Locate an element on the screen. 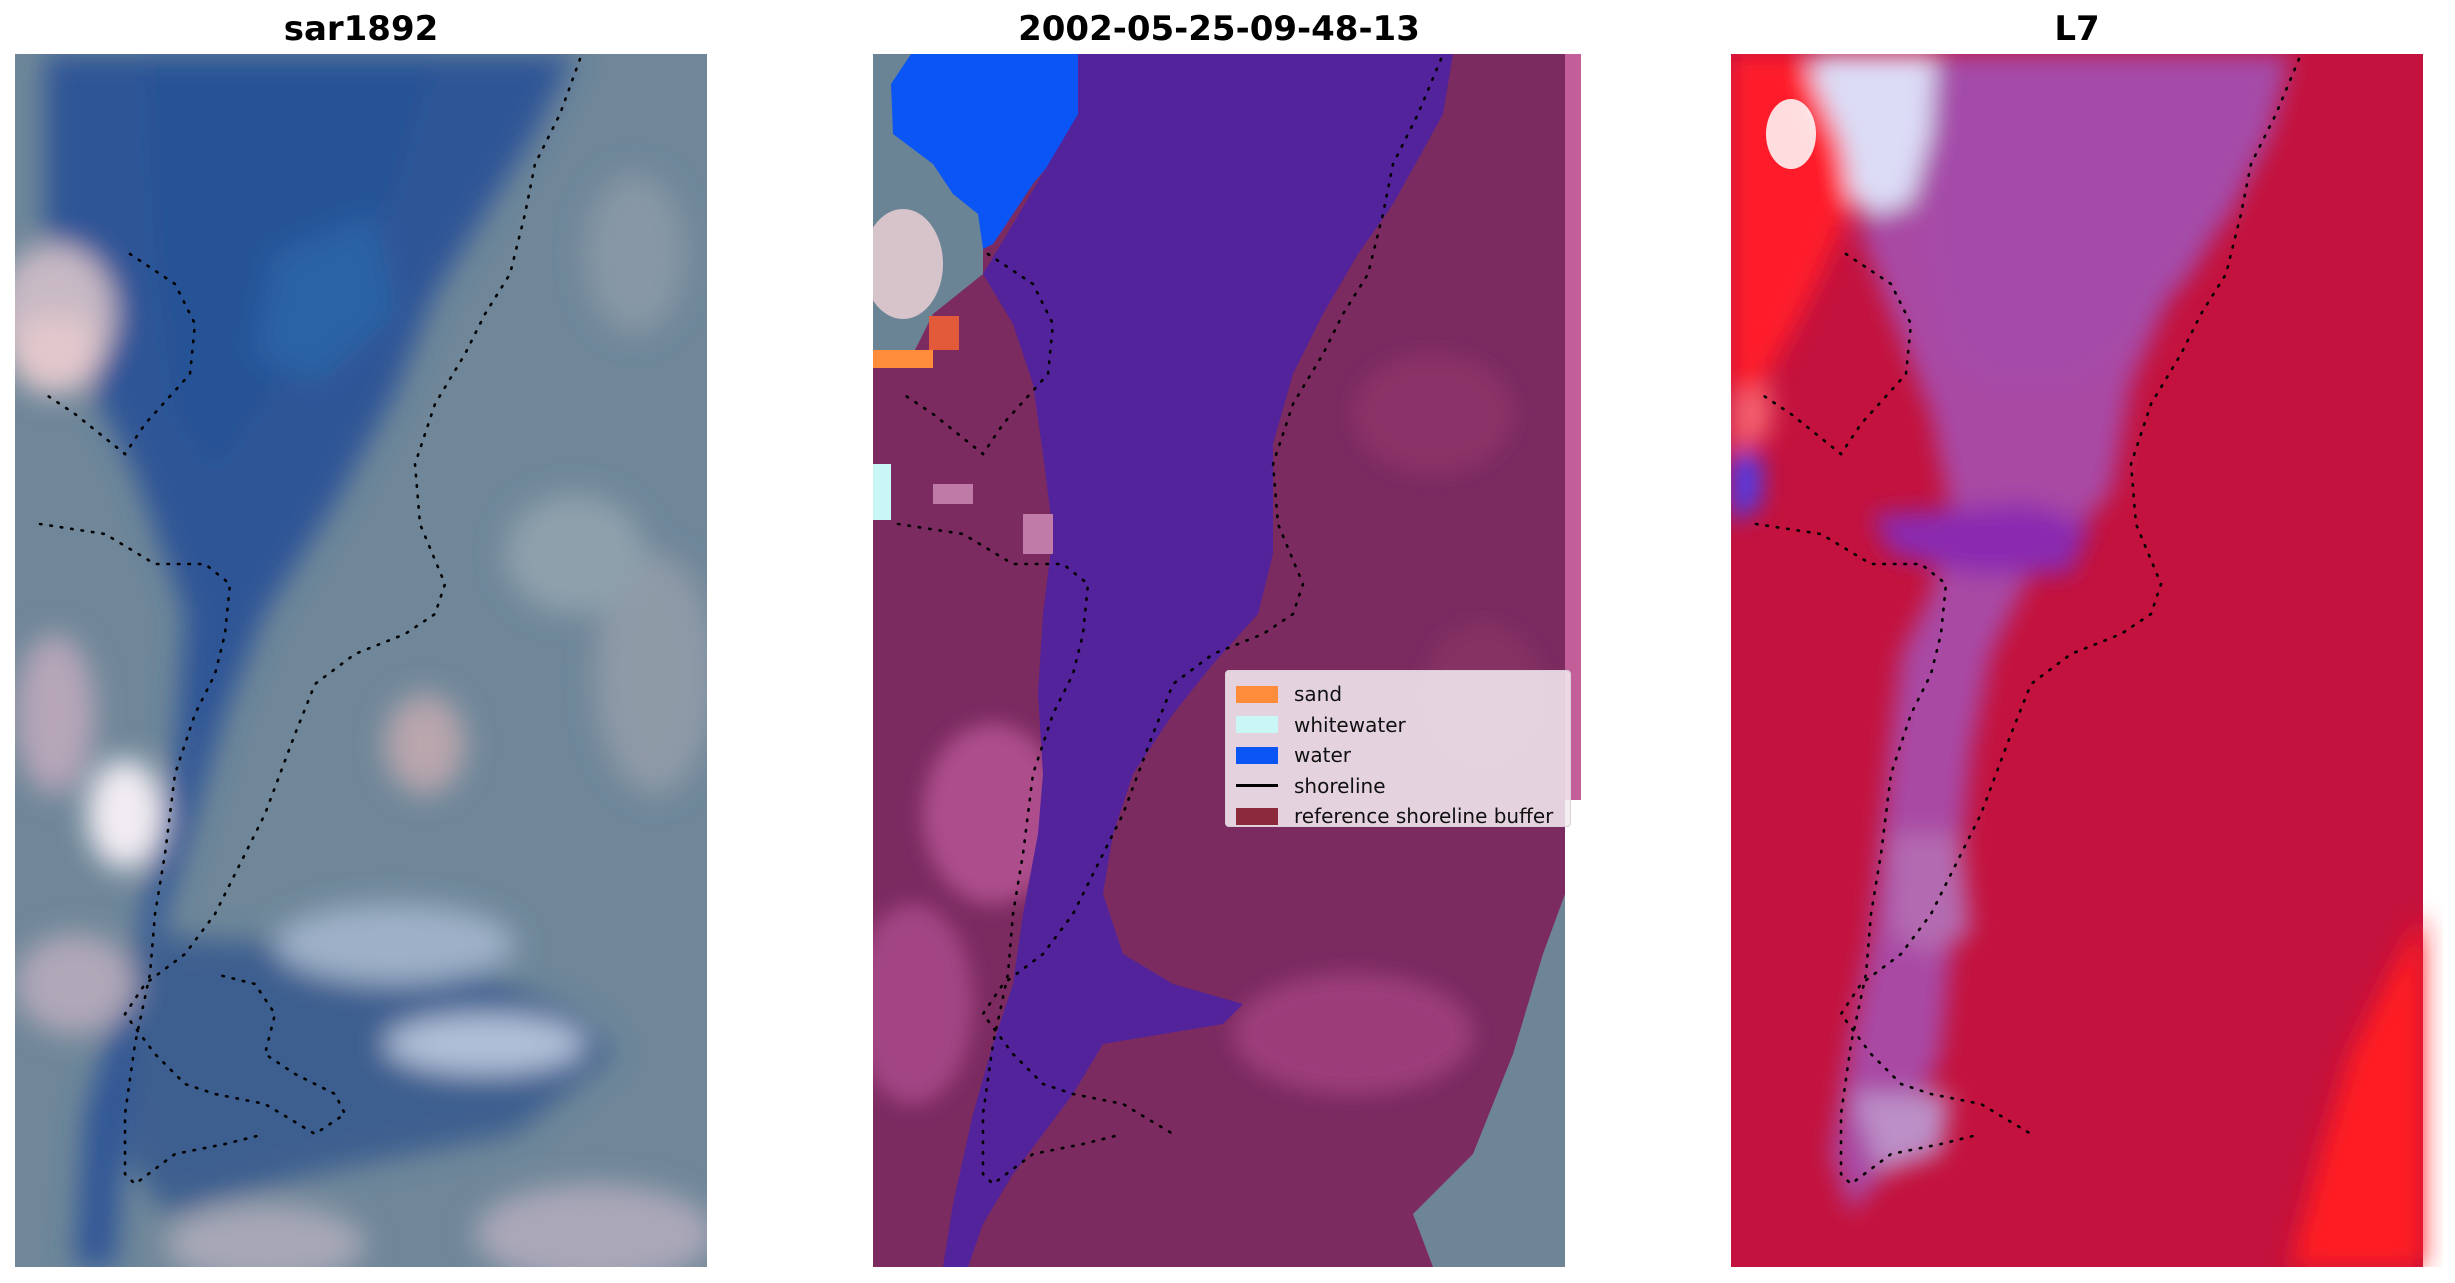 The width and height of the screenshot is (2455, 1283). panel-title-date: 2002-05-25-09-48-13 is located at coordinates (1219, 29).